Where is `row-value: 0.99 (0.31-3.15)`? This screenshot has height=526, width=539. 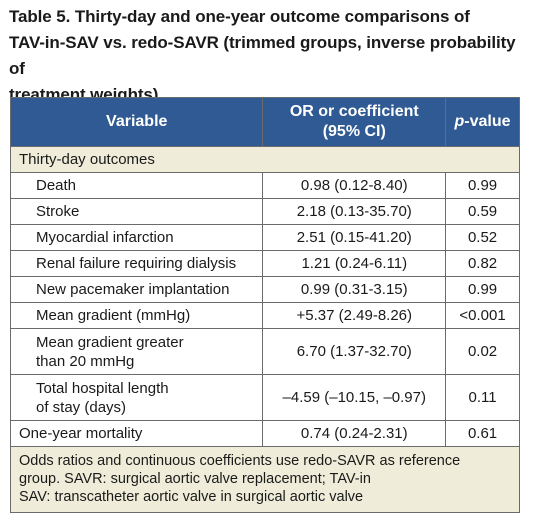
row-value: 0.99 (0.31-3.15) is located at coordinates (354, 289).